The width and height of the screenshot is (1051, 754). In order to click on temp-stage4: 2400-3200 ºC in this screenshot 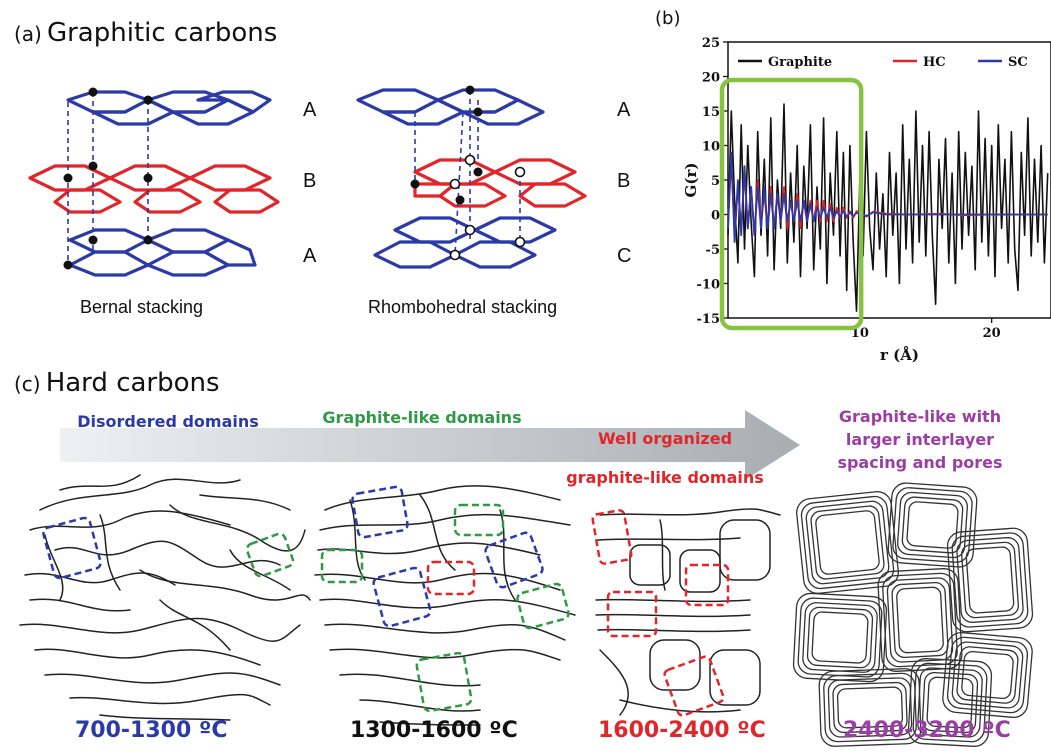, I will do `click(927, 730)`.